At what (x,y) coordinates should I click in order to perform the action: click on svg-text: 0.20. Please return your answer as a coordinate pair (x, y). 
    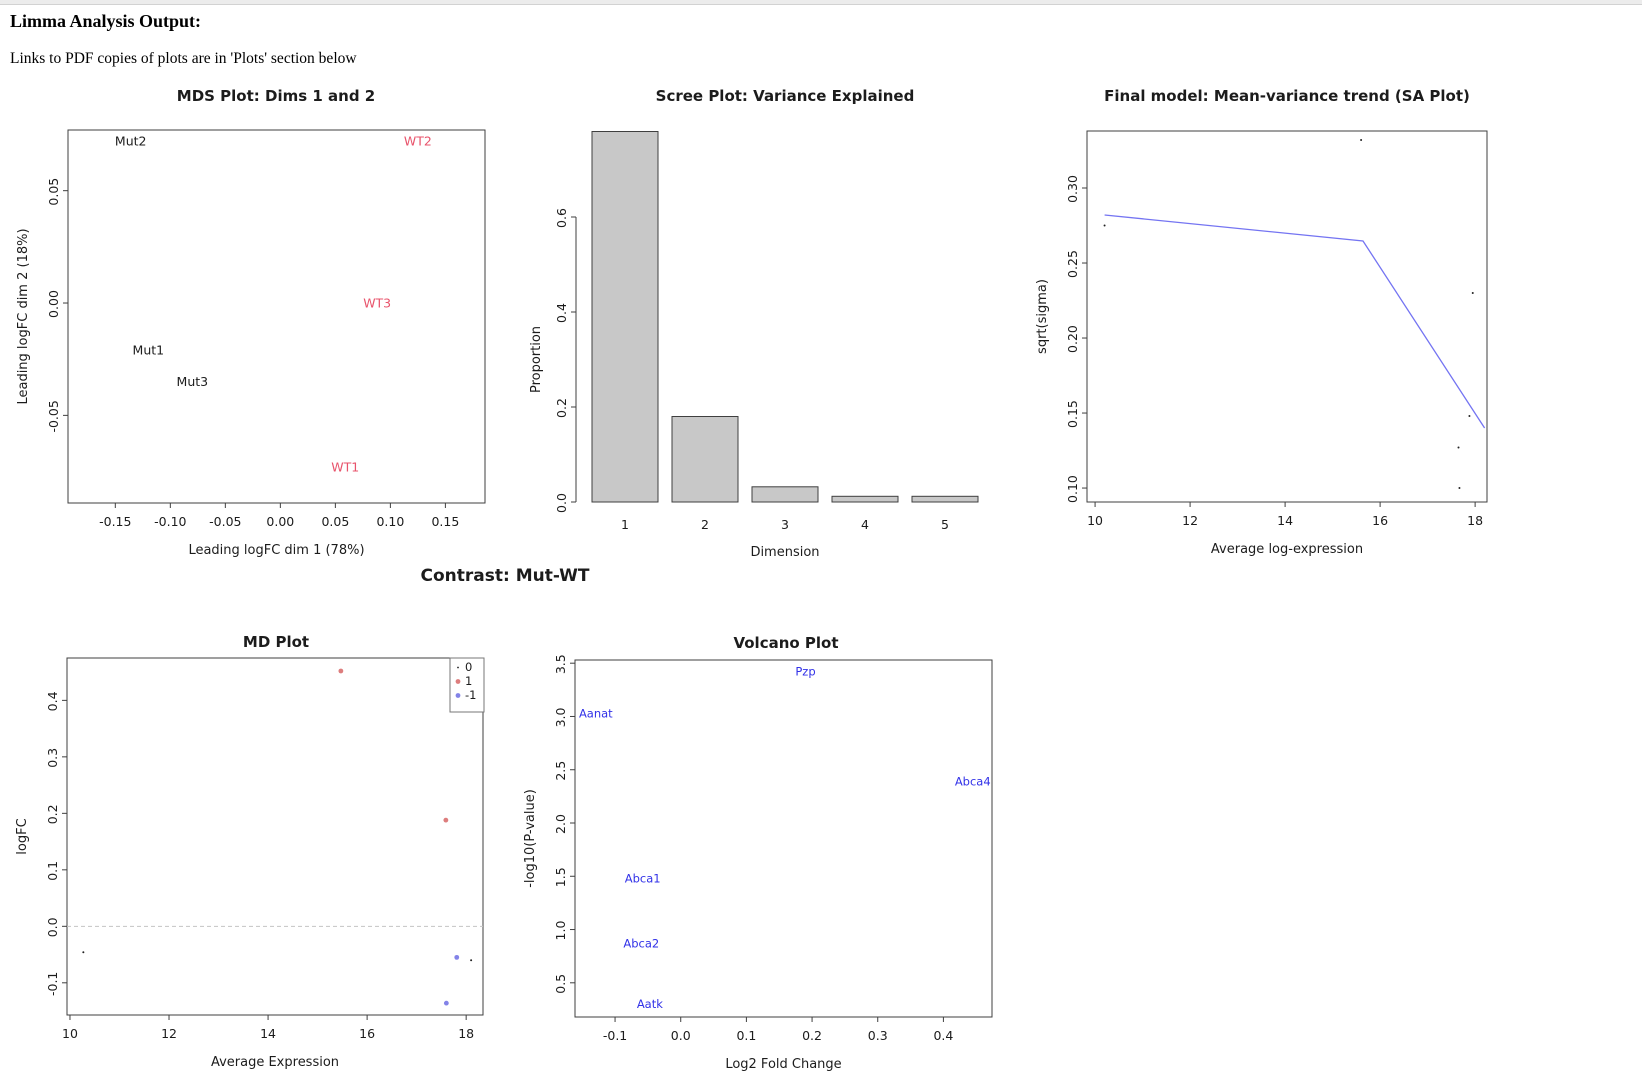
    Looking at the image, I should click on (1072, 339).